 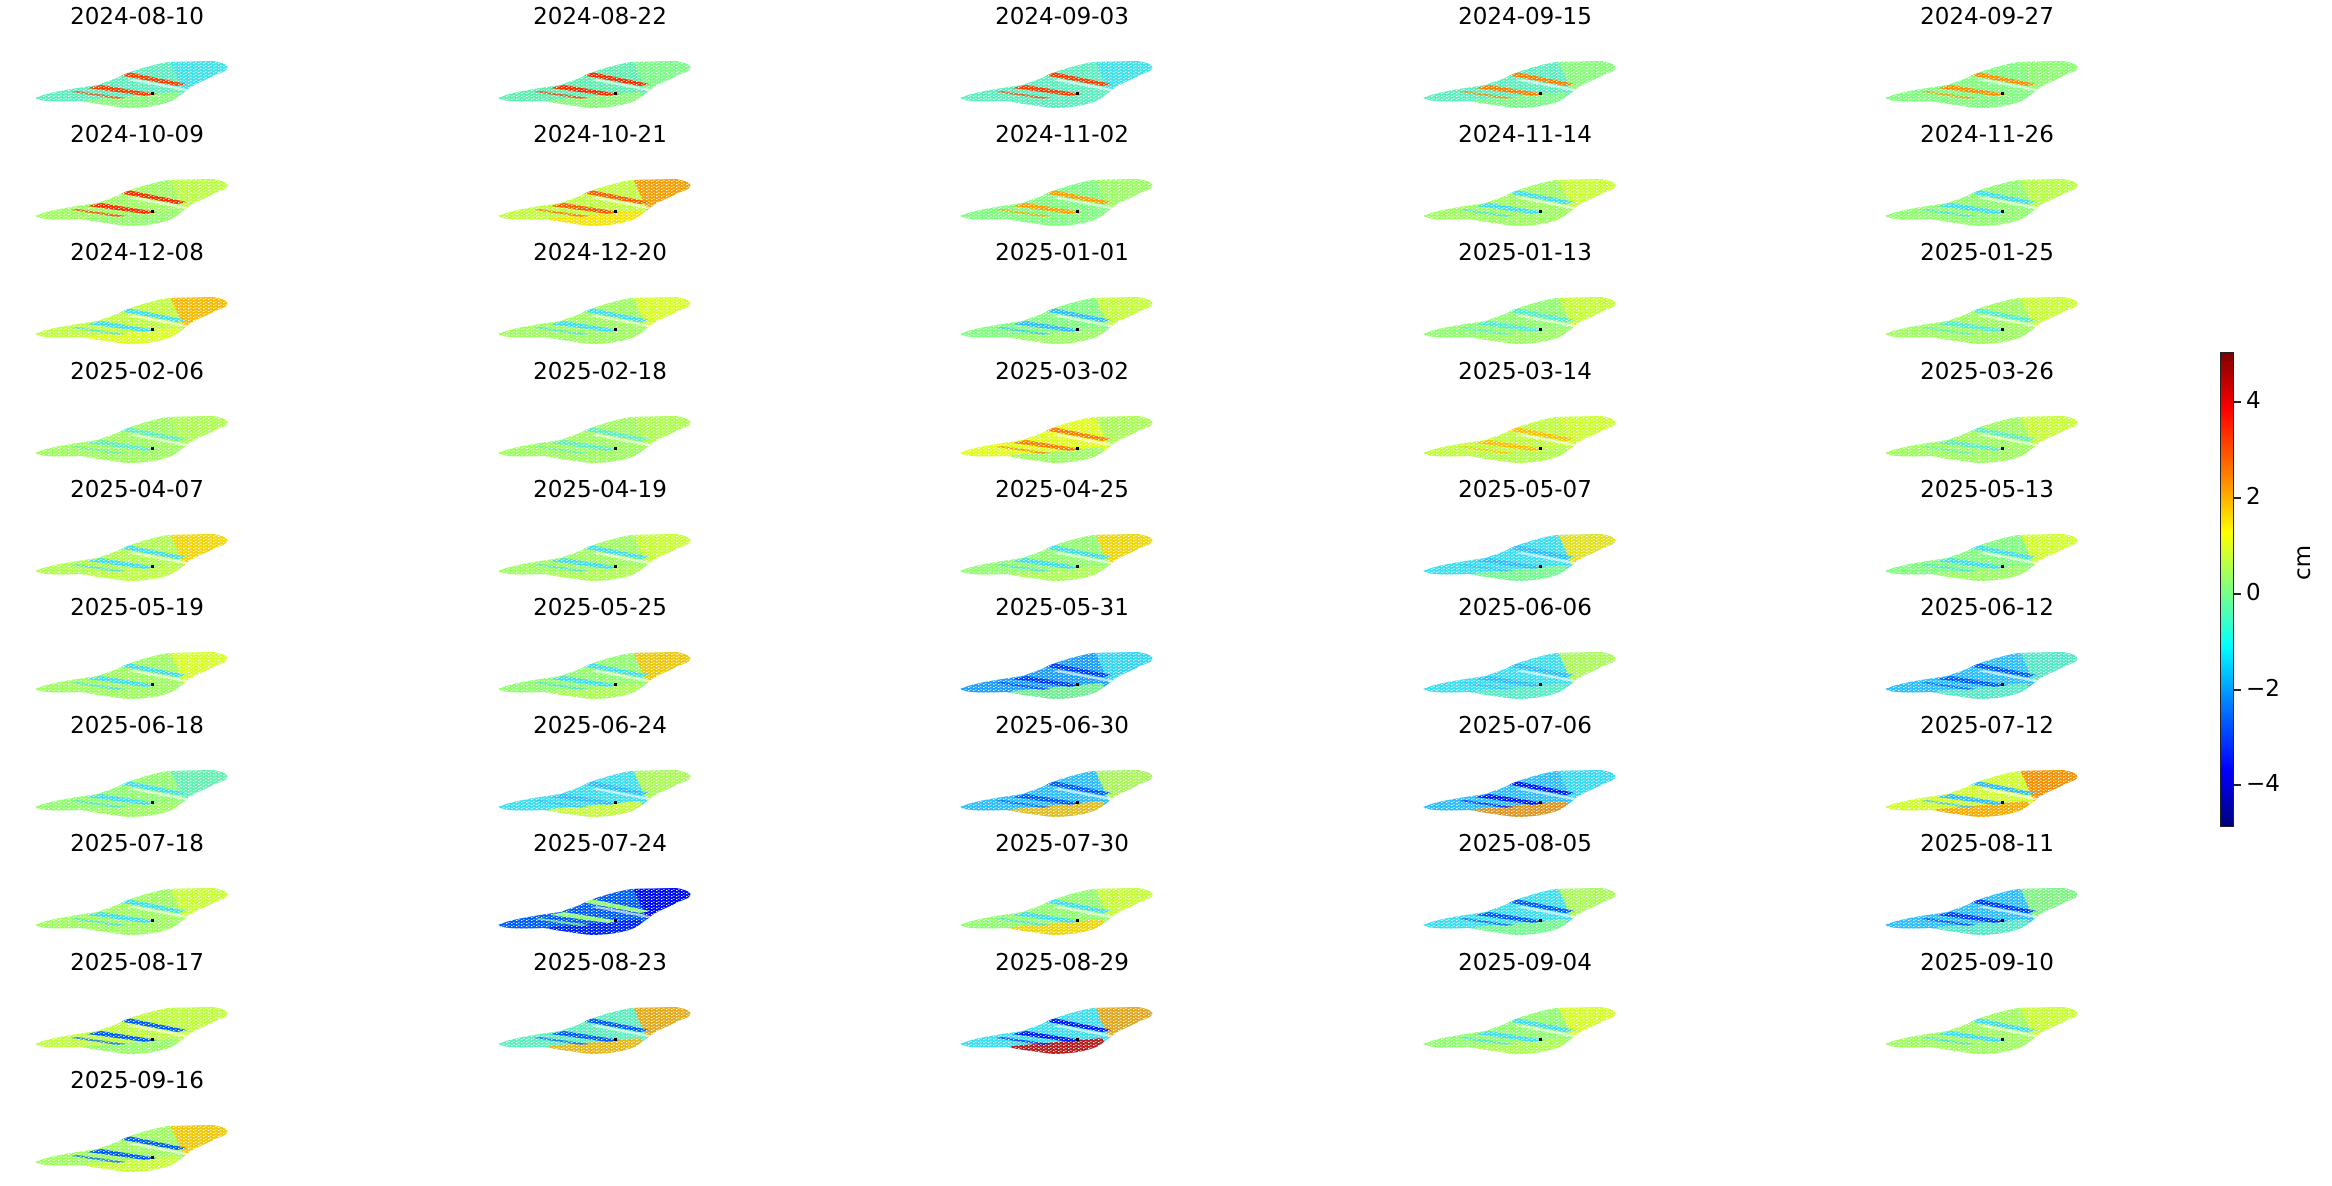 What do you see at coordinates (1062, 886) in the screenshot?
I see `map-panel: 2025-07-30` at bounding box center [1062, 886].